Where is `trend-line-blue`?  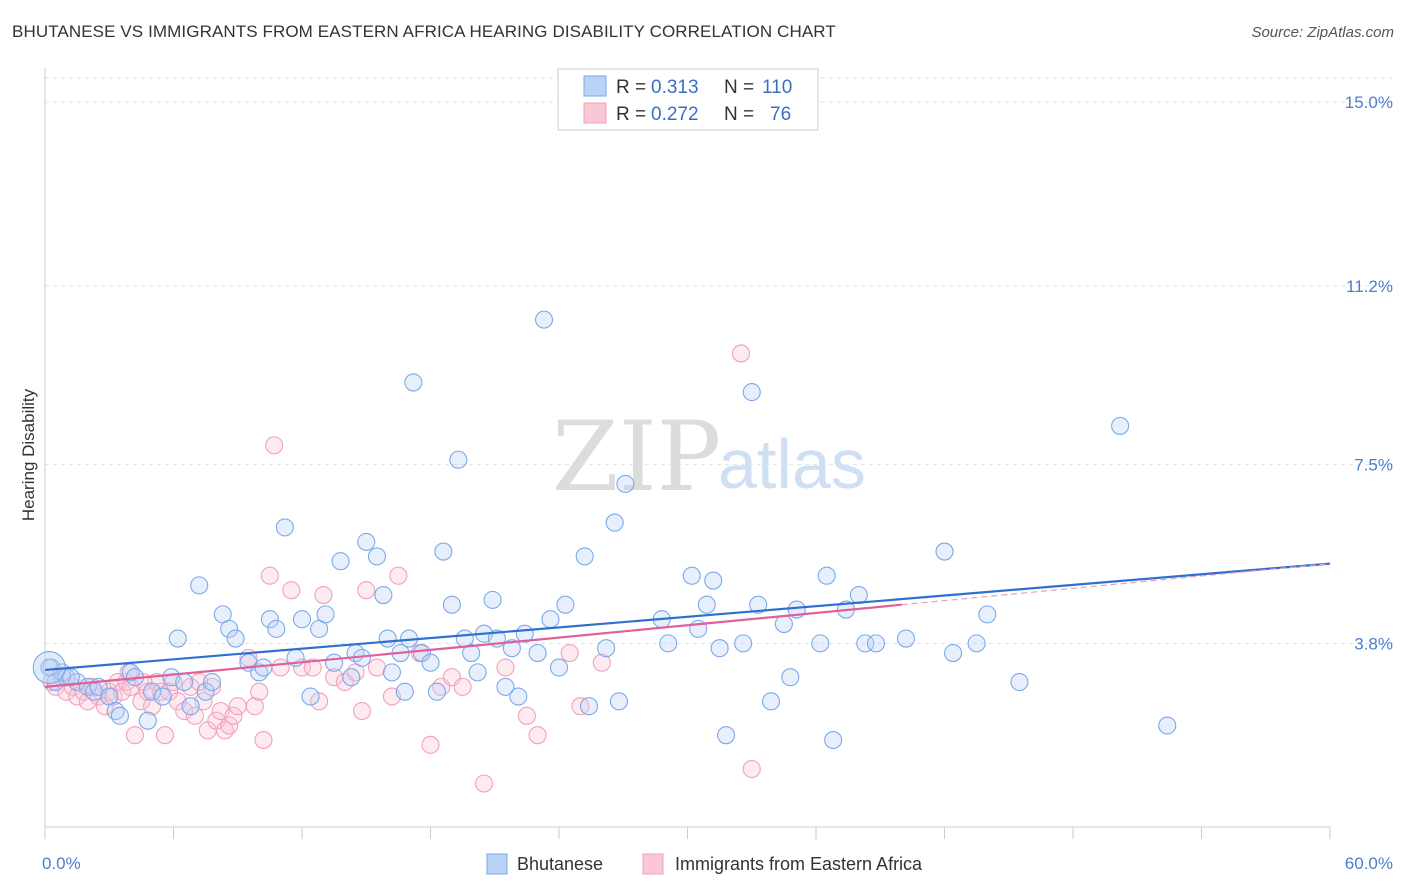
trend-line-blue is located at coordinates (687, 617).